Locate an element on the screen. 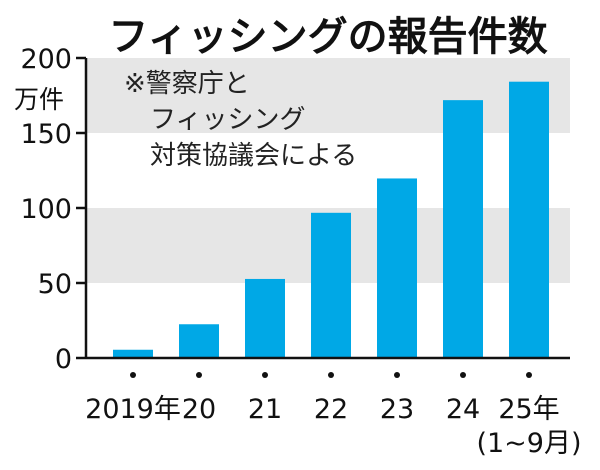  y-tick-label: 50 is located at coordinates (55, 284).